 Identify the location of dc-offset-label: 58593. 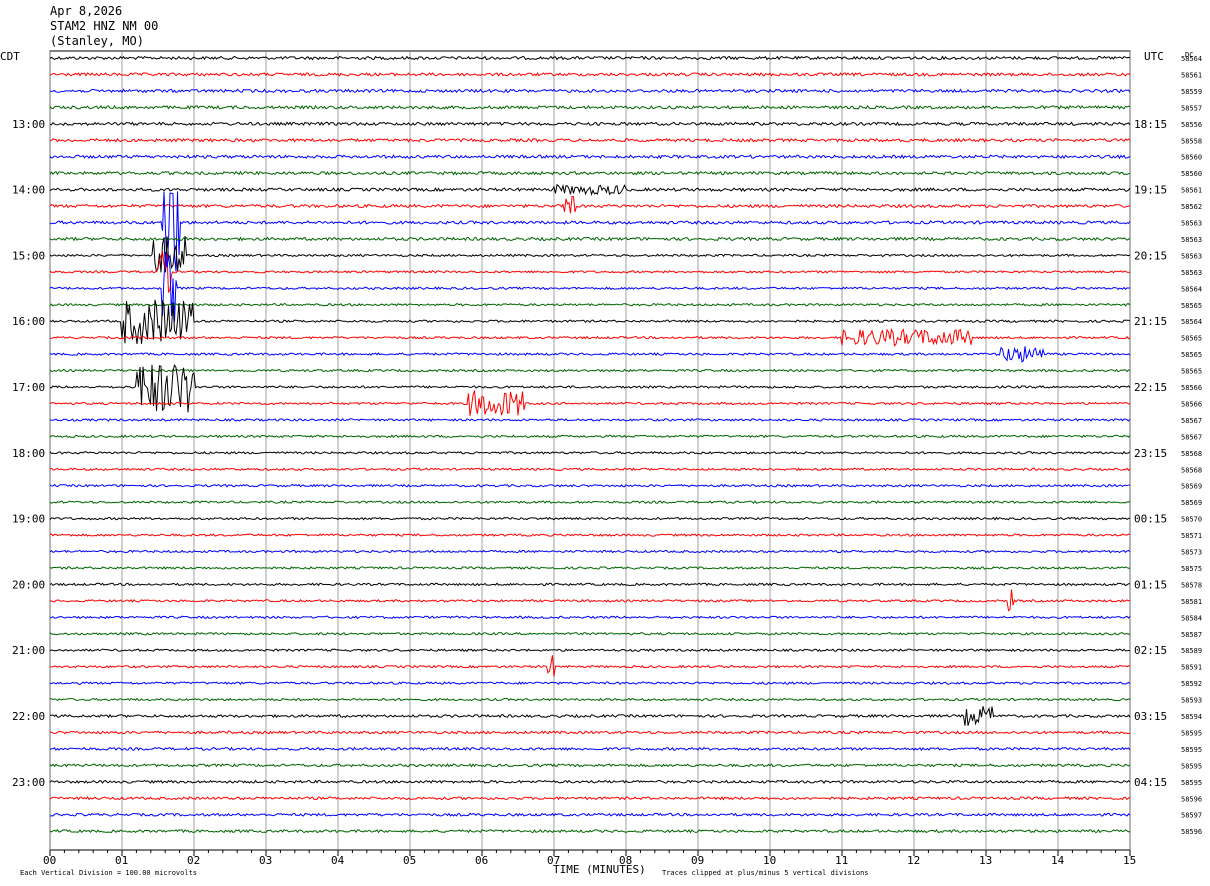
(1191, 701).